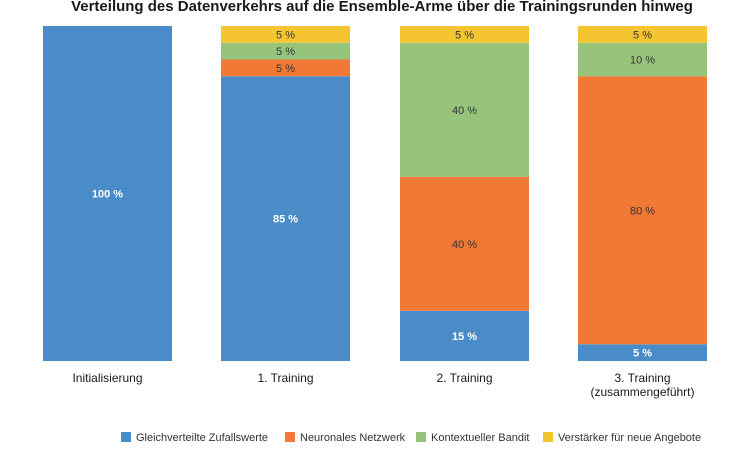 This screenshot has height=453, width=750. I want to click on legend-item-neuronales-netzwerk: Neuronales Netzwerk, so click(345, 438).